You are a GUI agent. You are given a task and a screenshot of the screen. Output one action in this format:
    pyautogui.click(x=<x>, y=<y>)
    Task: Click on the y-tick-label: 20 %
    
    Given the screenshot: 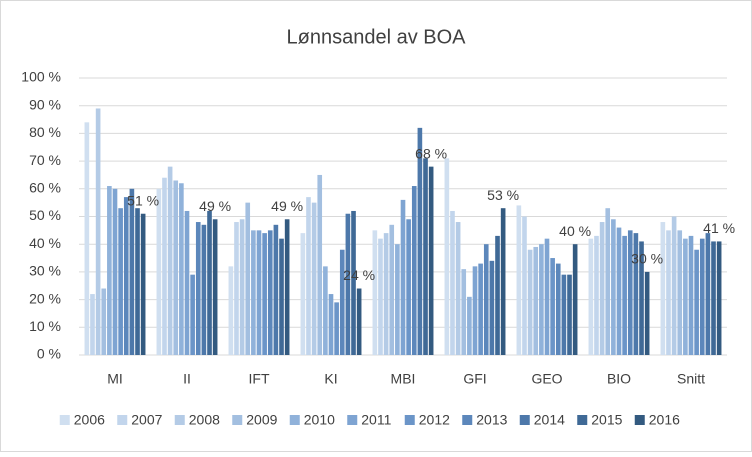 What is the action you would take?
    pyautogui.click(x=45, y=298)
    